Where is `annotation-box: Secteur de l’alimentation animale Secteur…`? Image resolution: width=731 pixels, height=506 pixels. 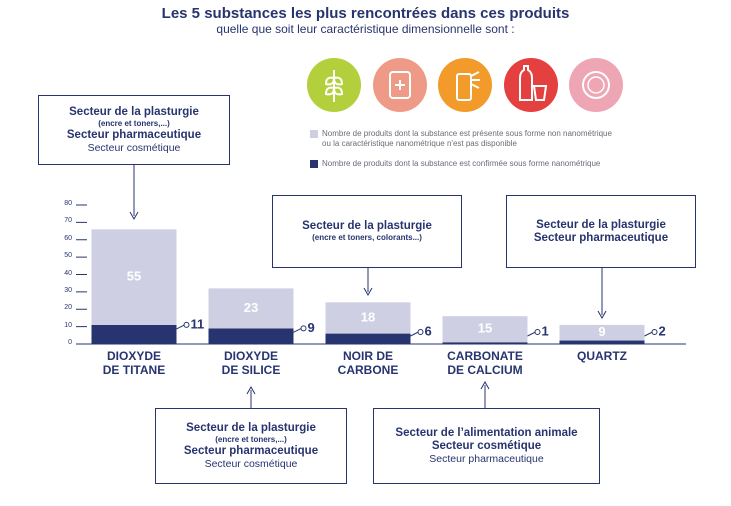 annotation-box: Secteur de l’alimentation animale Secteur… is located at coordinates (486, 446).